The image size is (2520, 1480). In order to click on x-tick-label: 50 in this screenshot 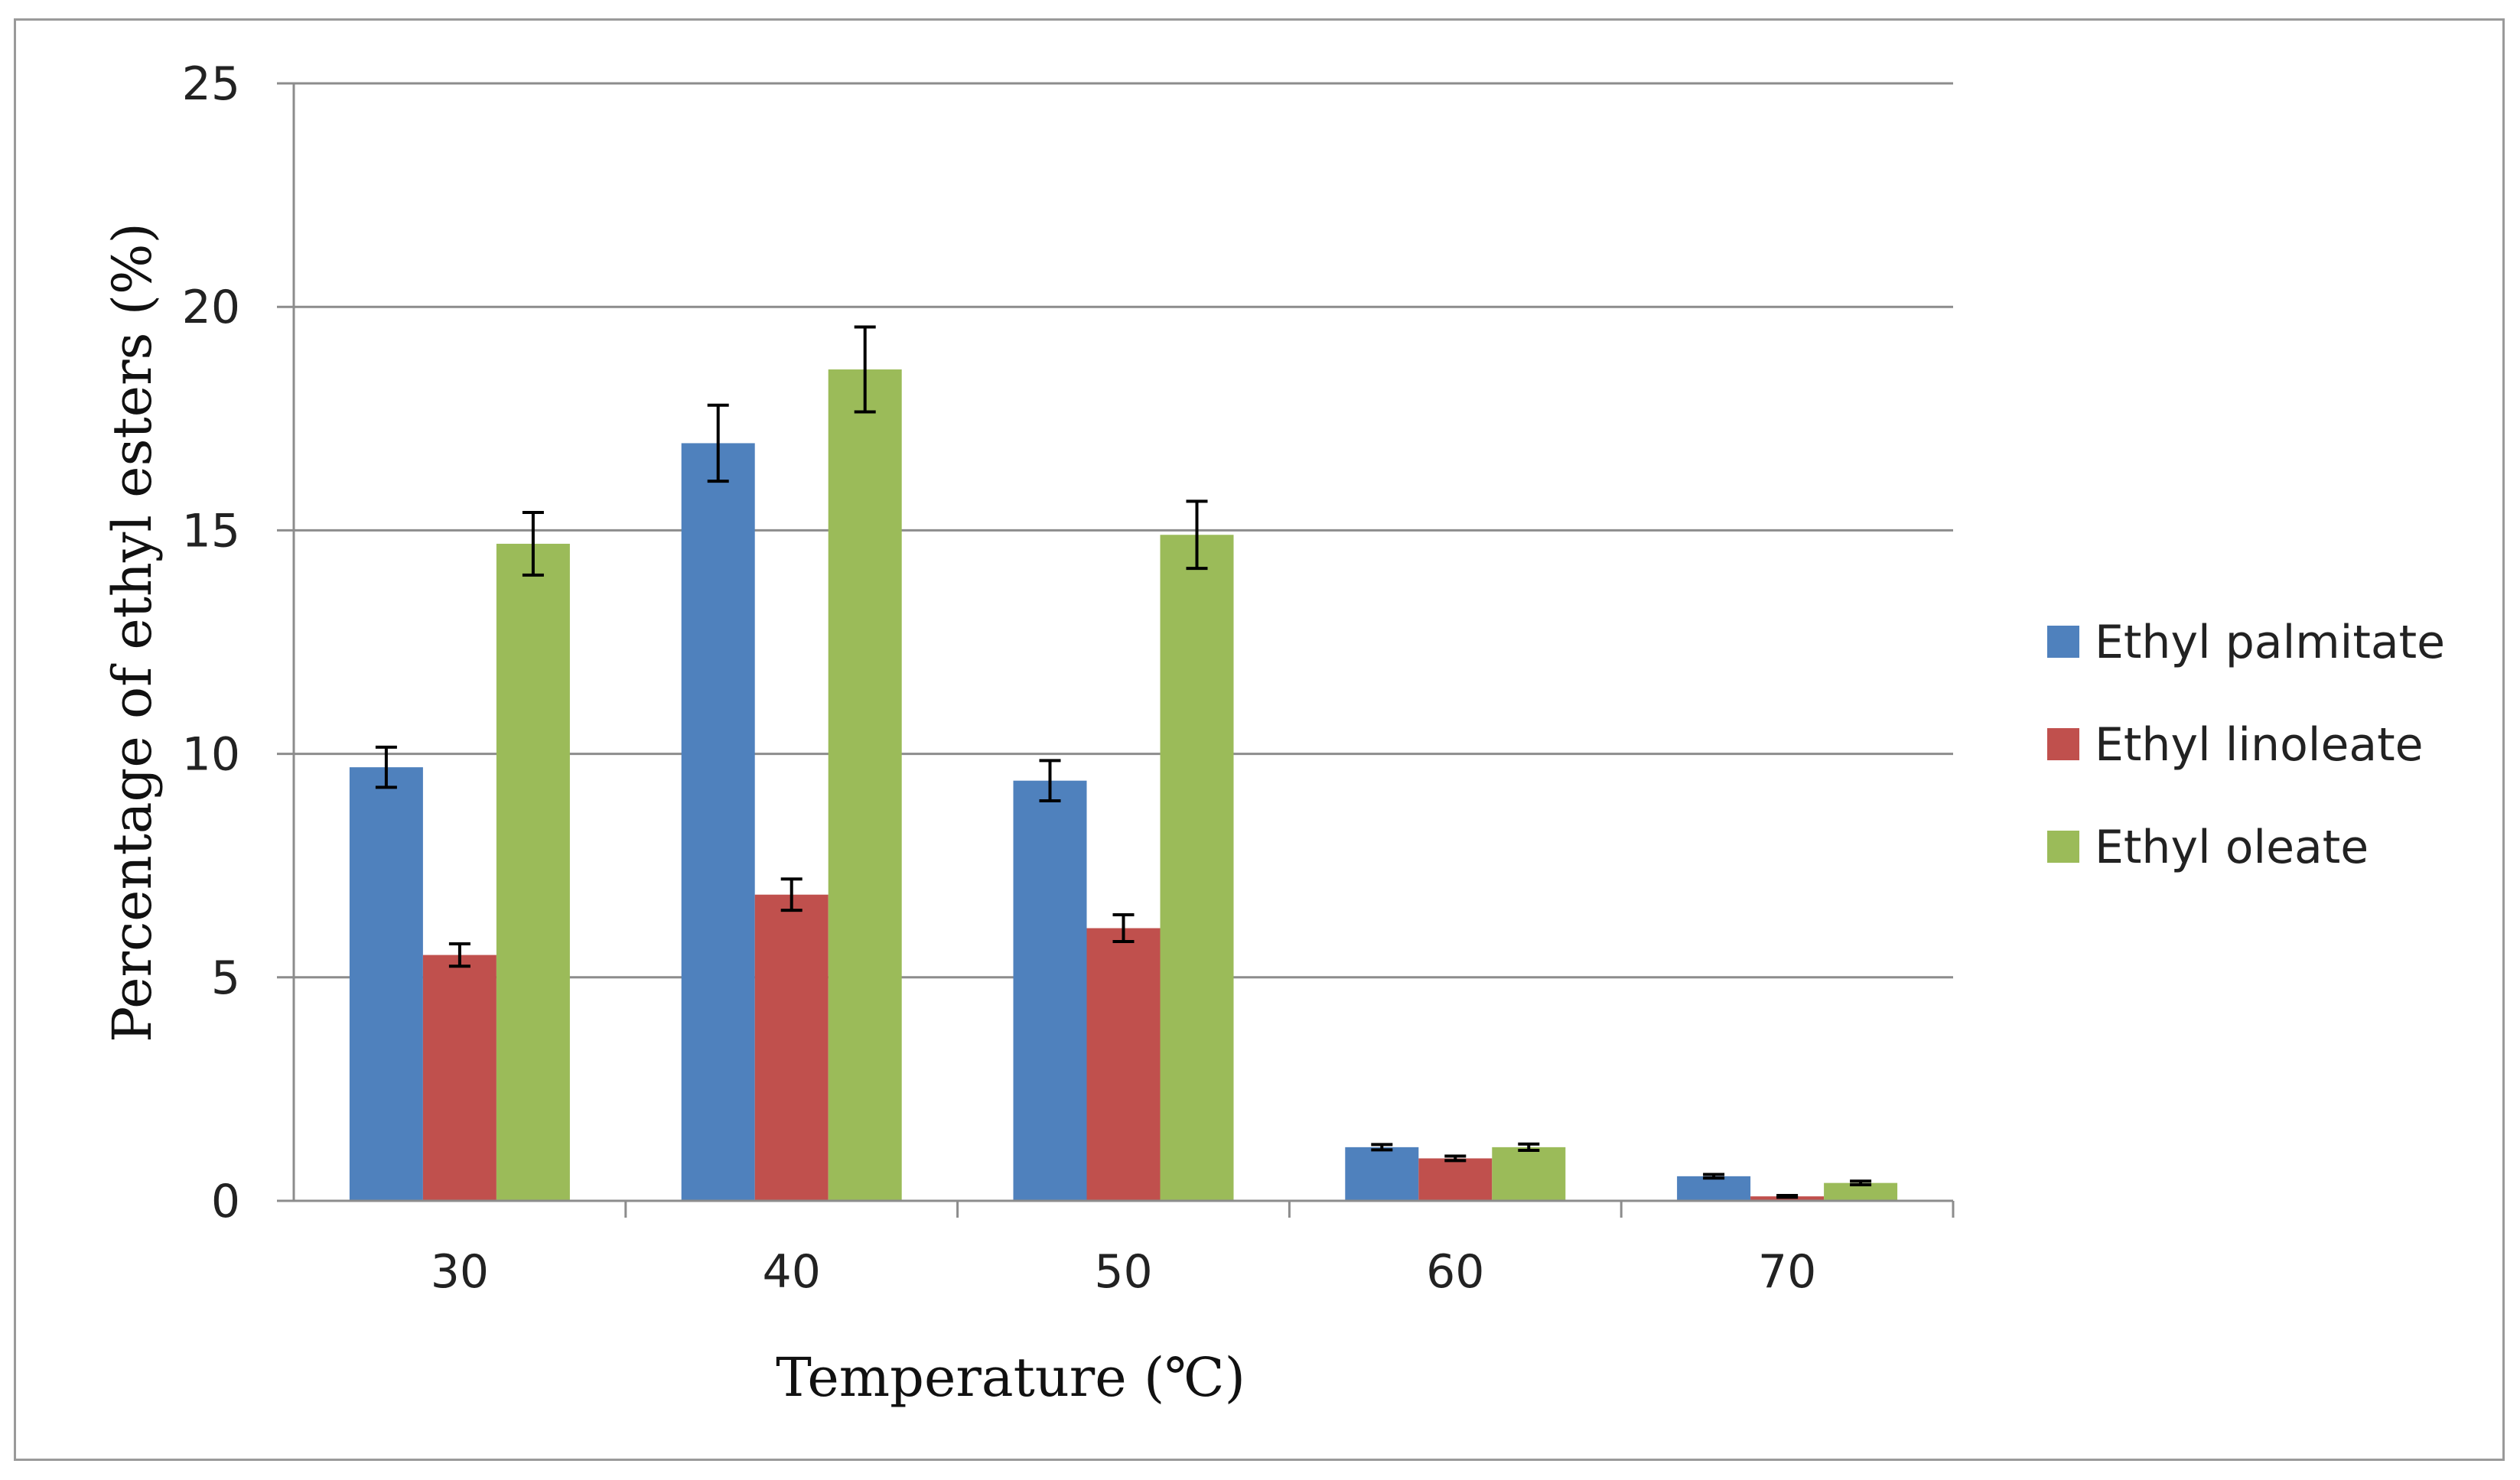, I will do `click(1123, 1272)`.